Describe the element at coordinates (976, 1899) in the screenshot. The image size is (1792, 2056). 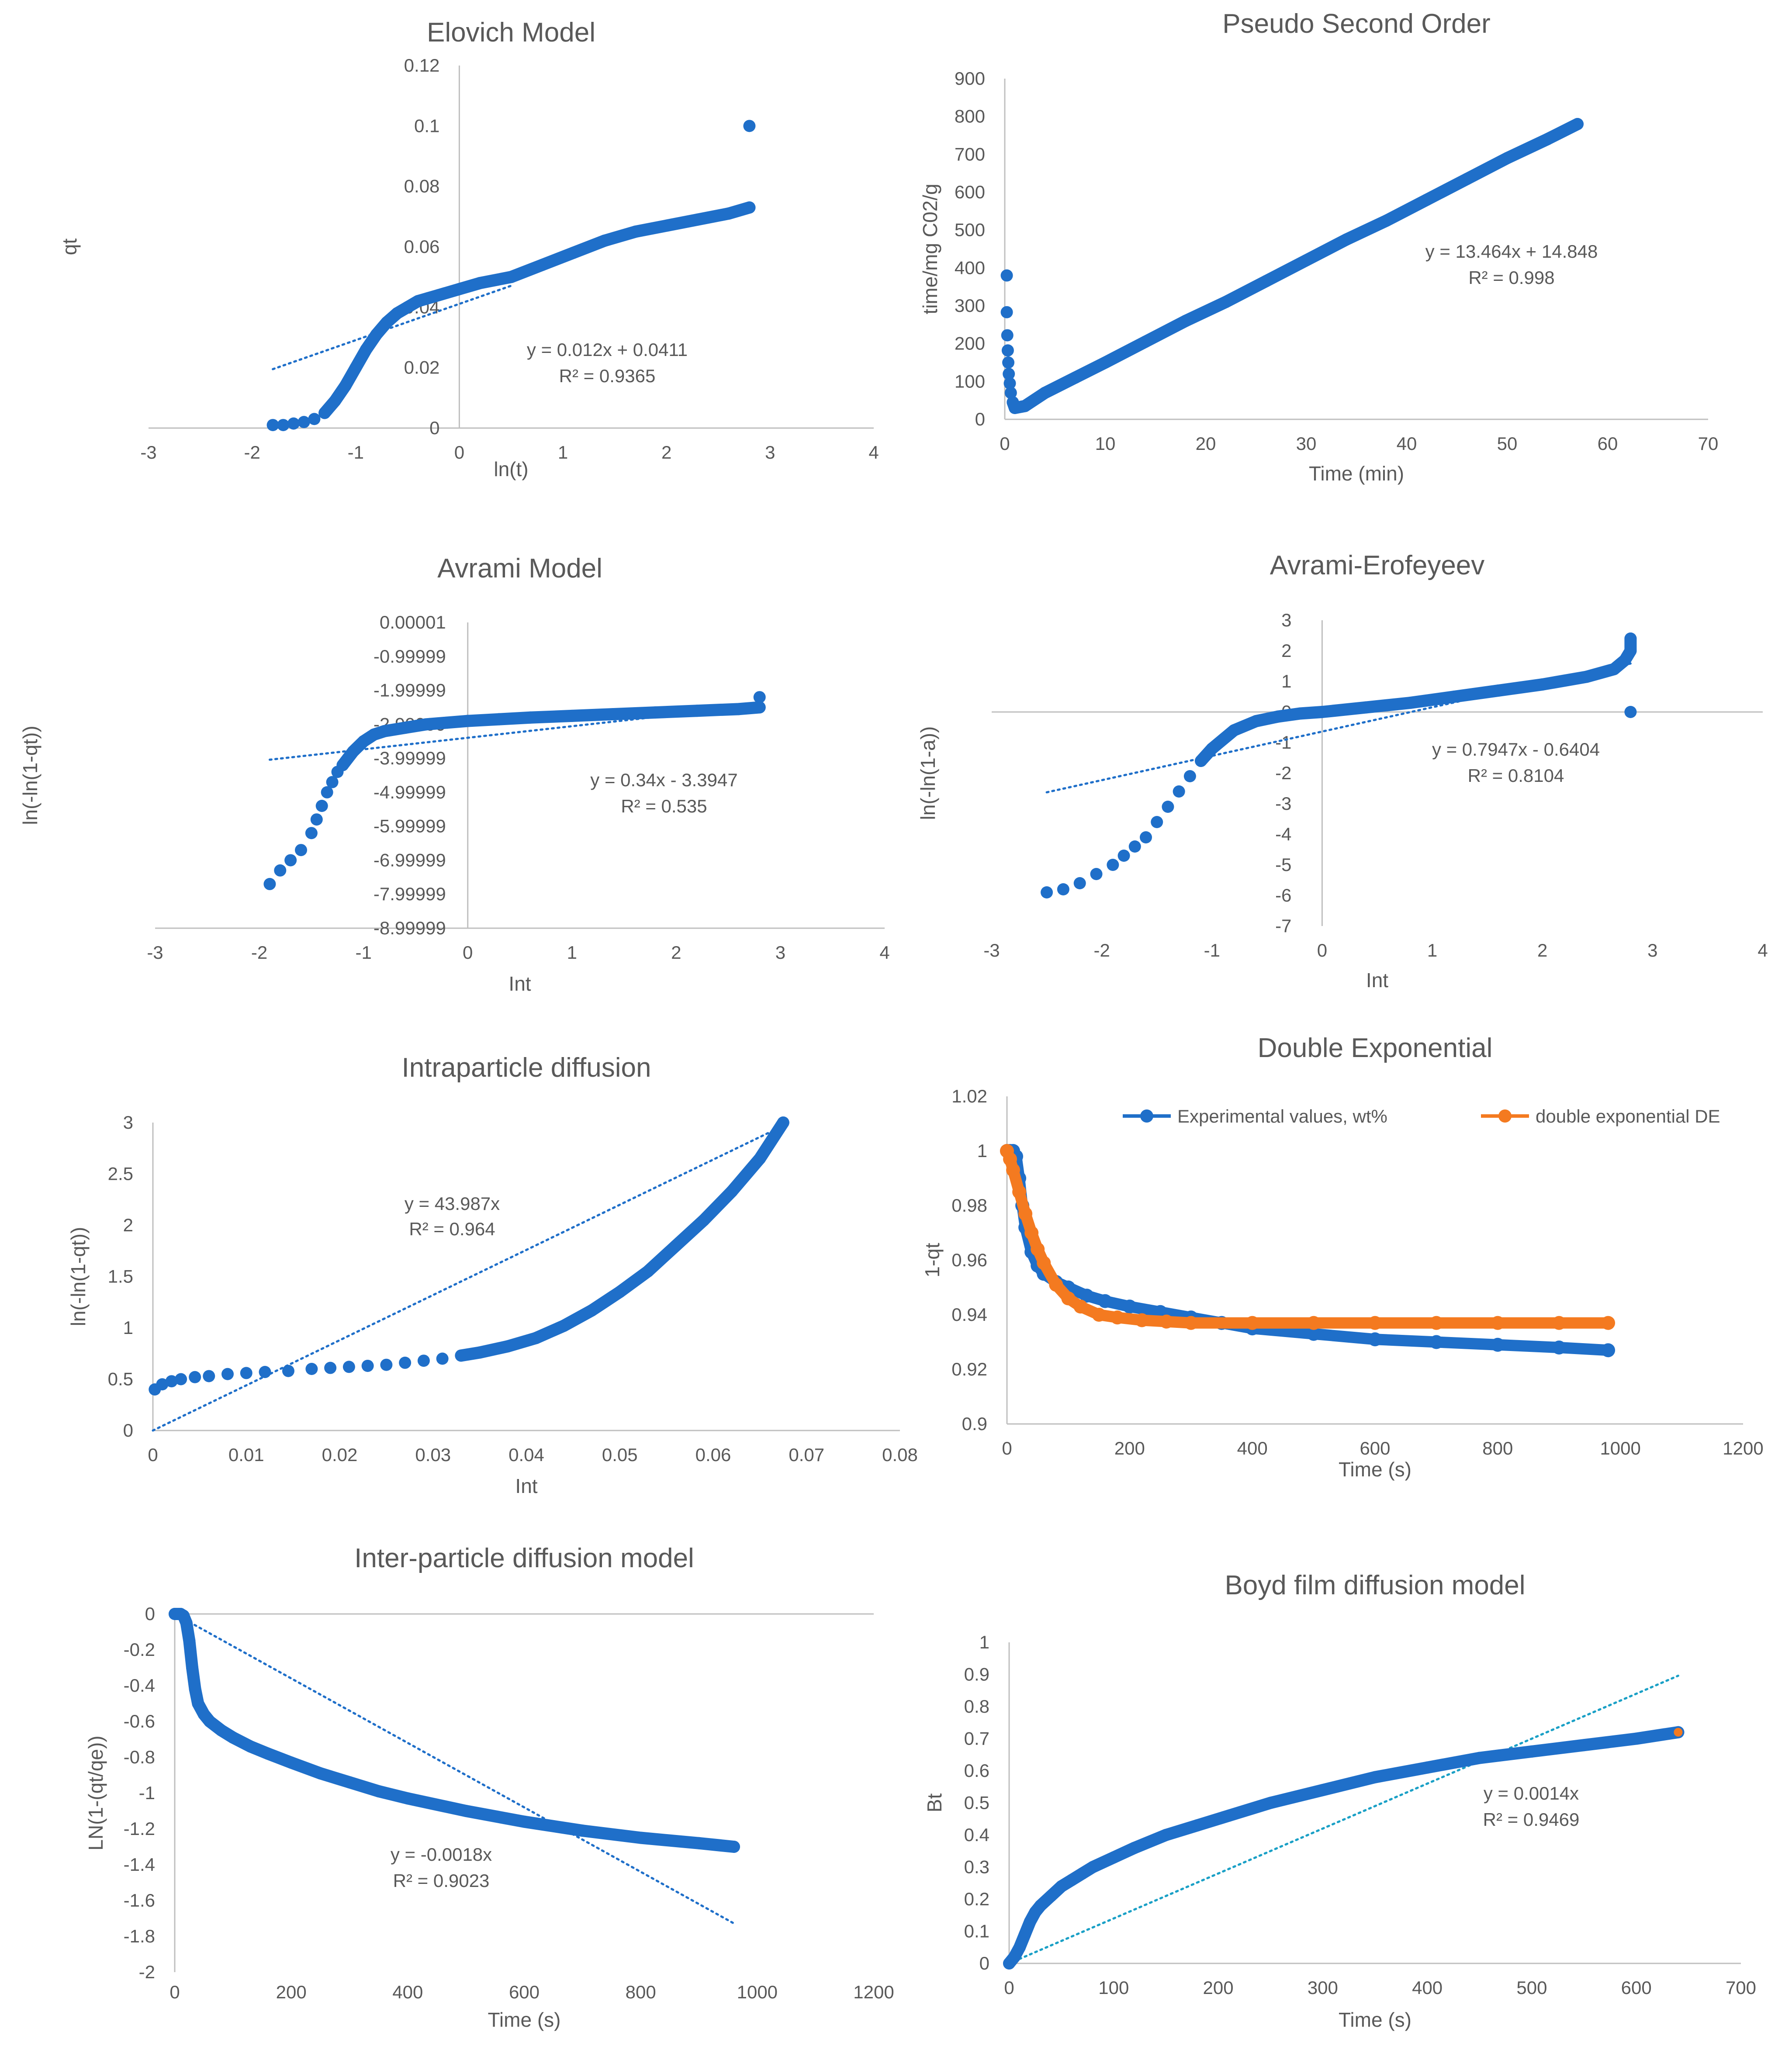
I see `y-tick-label: 0.2` at that location.